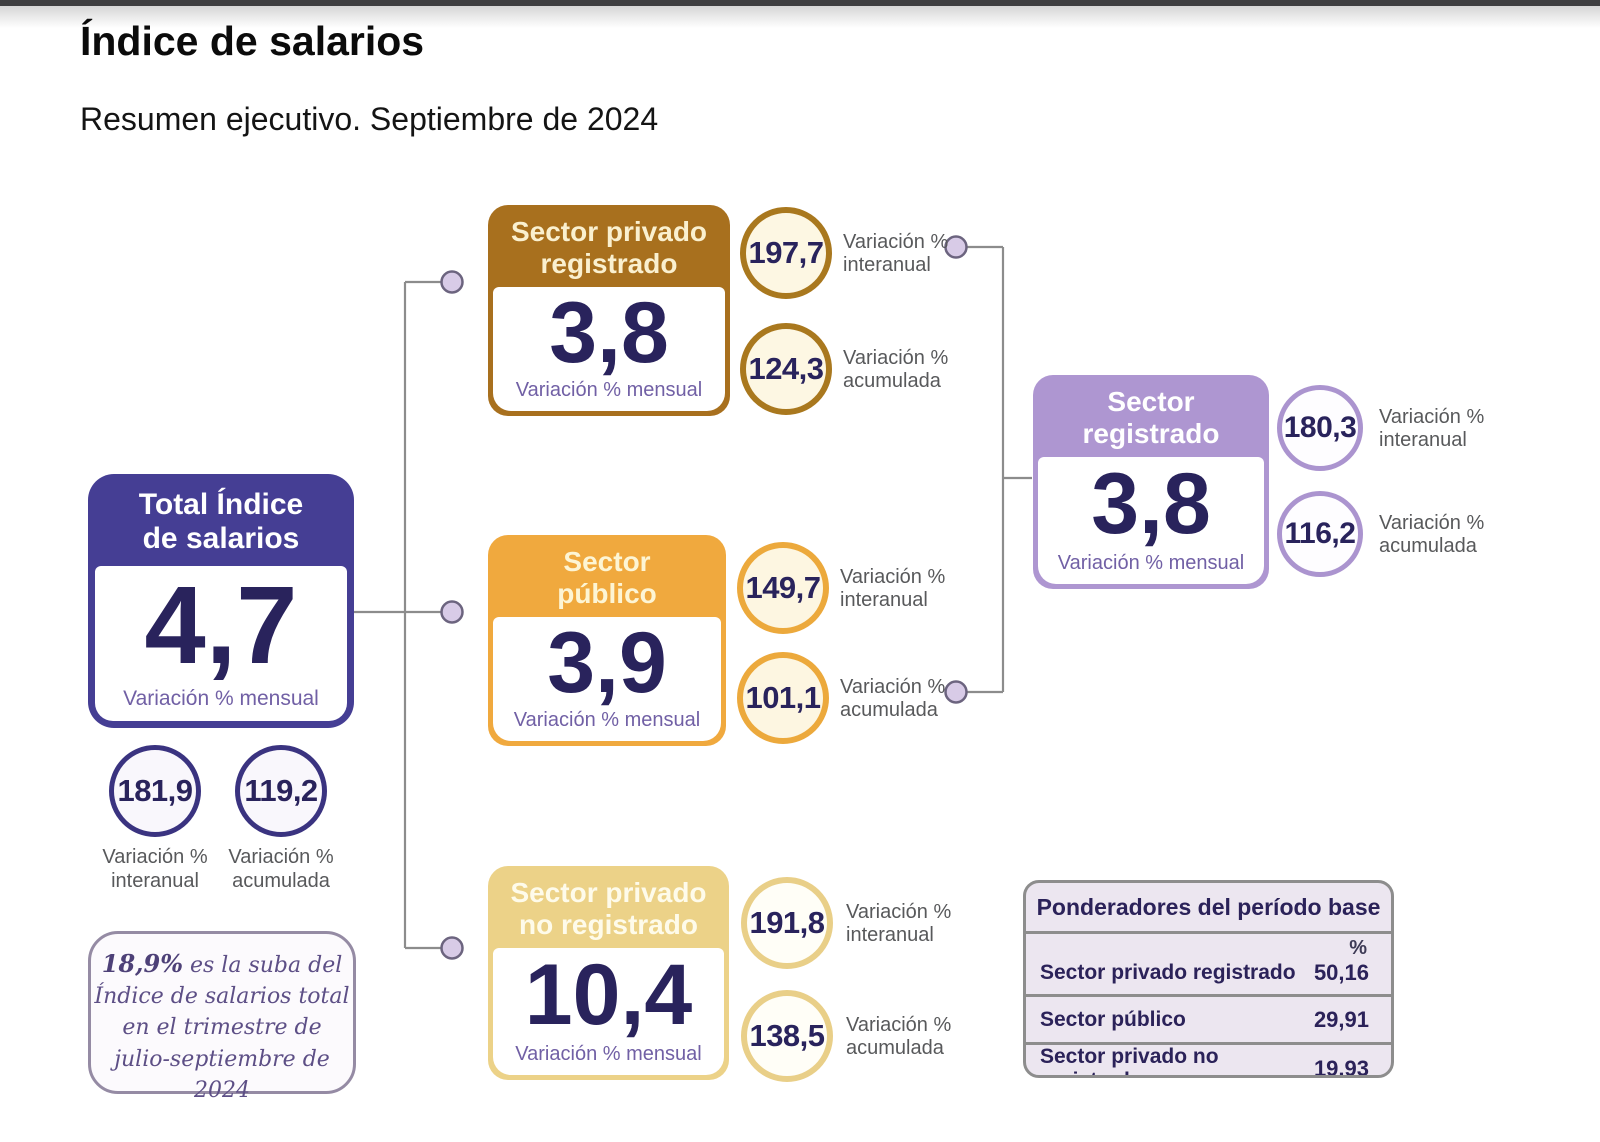 The image size is (1600, 1142). What do you see at coordinates (369, 119) in the screenshot?
I see `page-subtitle: Resumen ejecutivo. Septiembre de 2024` at bounding box center [369, 119].